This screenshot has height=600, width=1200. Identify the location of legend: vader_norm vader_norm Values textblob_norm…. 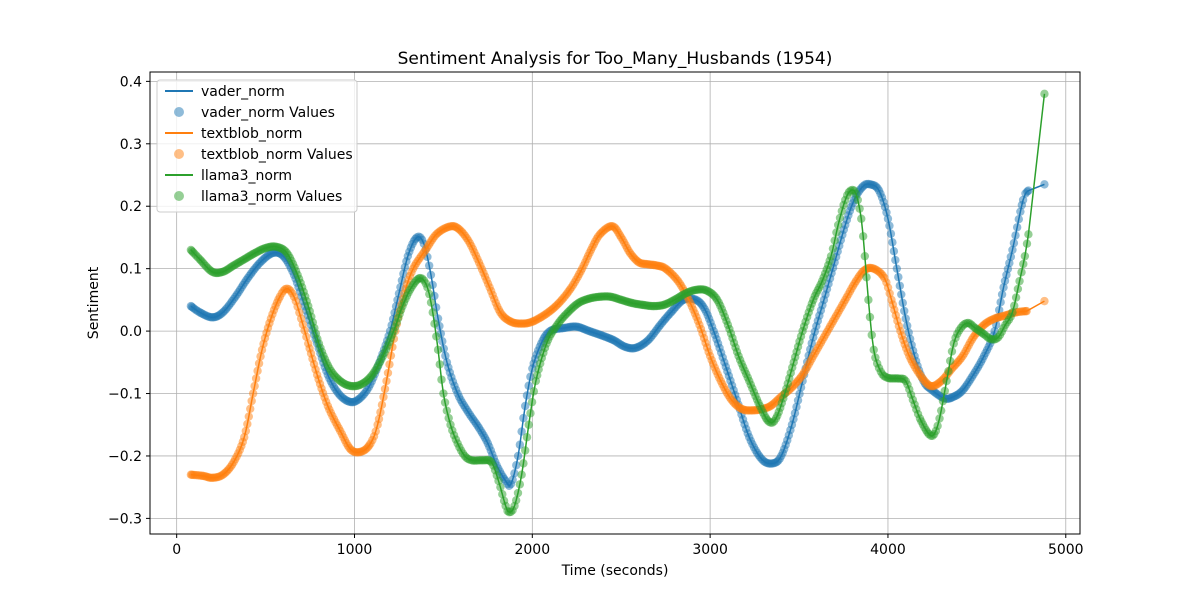
(257, 146).